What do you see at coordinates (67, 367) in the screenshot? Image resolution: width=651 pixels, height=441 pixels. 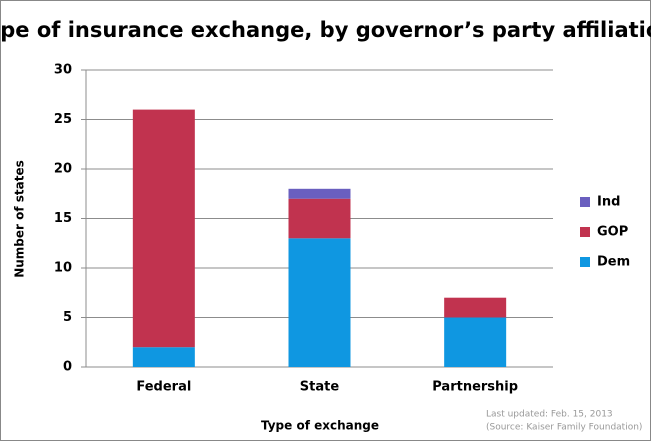 I see `y-tick-label: 0` at bounding box center [67, 367].